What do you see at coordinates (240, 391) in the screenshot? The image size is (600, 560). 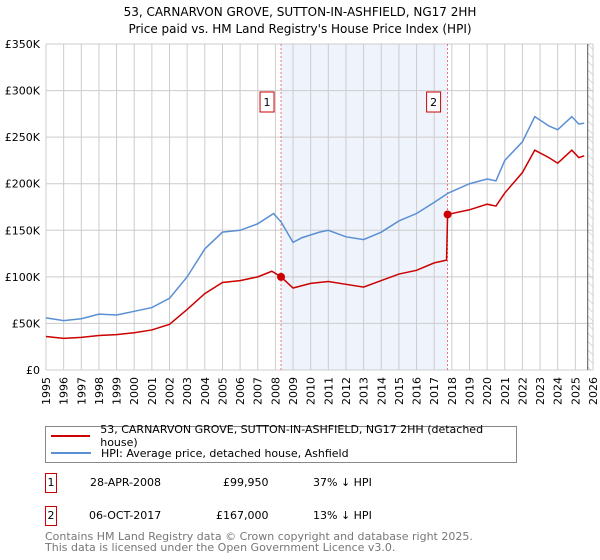 I see `x-tick-label: 2006` at bounding box center [240, 391].